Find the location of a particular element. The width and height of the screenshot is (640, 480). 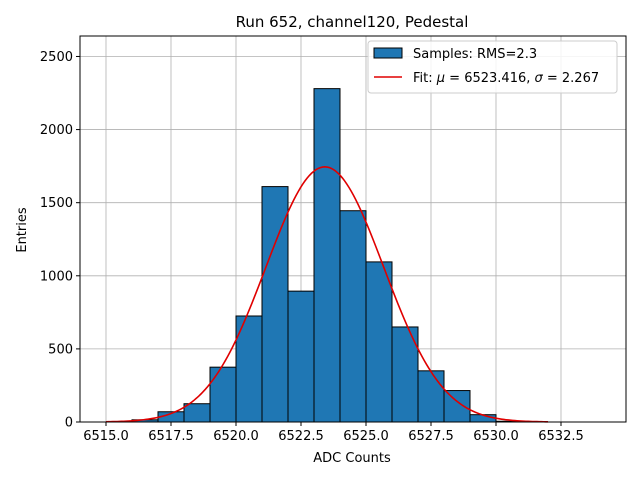

legend-box is located at coordinates (492, 67).